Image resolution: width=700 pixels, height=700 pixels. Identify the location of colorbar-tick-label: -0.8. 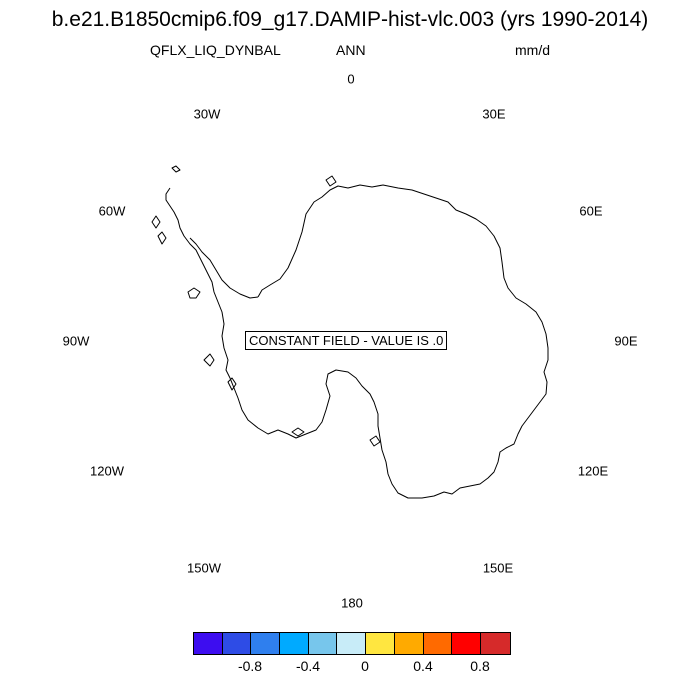
(250, 666).